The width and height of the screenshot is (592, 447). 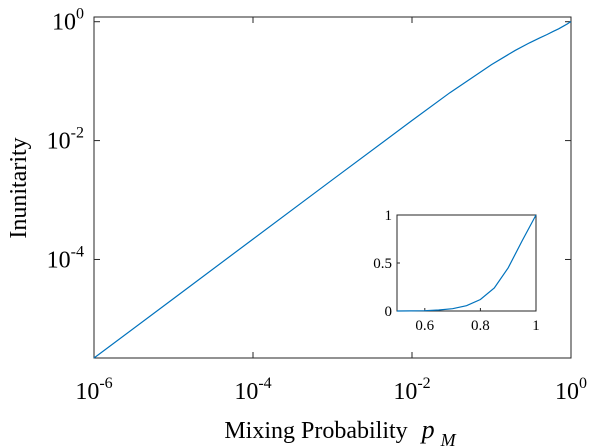 What do you see at coordinates (389, 312) in the screenshot?
I see `inset-y-tick-label: 0` at bounding box center [389, 312].